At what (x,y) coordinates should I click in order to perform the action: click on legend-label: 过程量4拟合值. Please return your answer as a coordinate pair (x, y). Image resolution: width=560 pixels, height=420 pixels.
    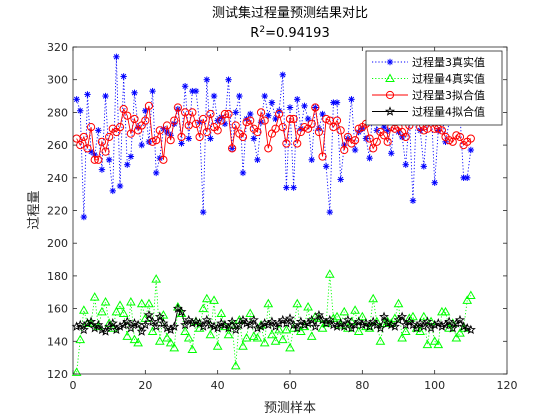
    Looking at the image, I should click on (448, 112).